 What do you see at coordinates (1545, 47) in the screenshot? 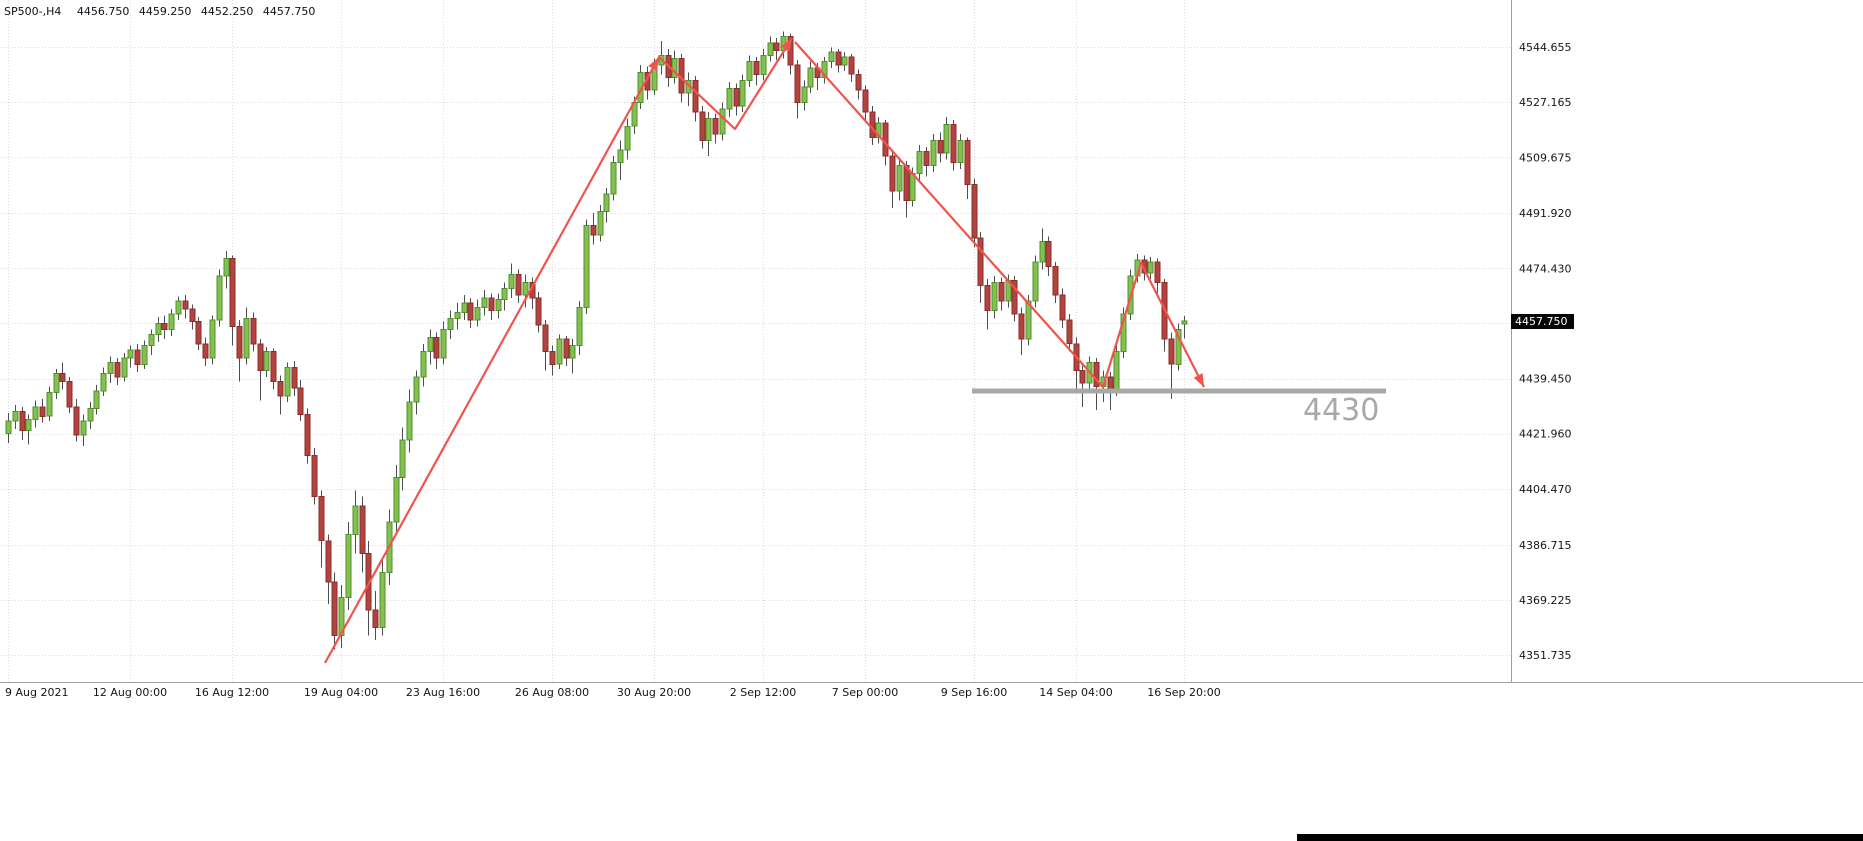
I see `price-axis-label: 4544.655` at bounding box center [1545, 47].